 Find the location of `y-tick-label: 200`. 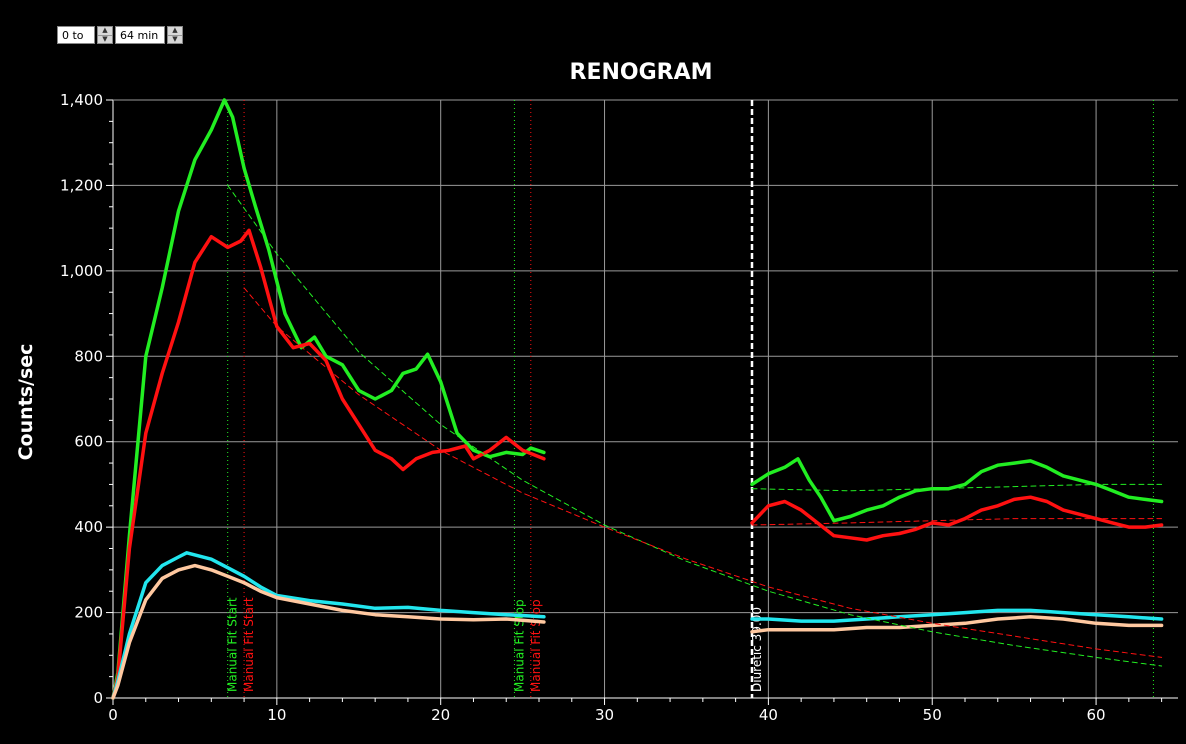

y-tick-label: 200 is located at coordinates (88, 613).